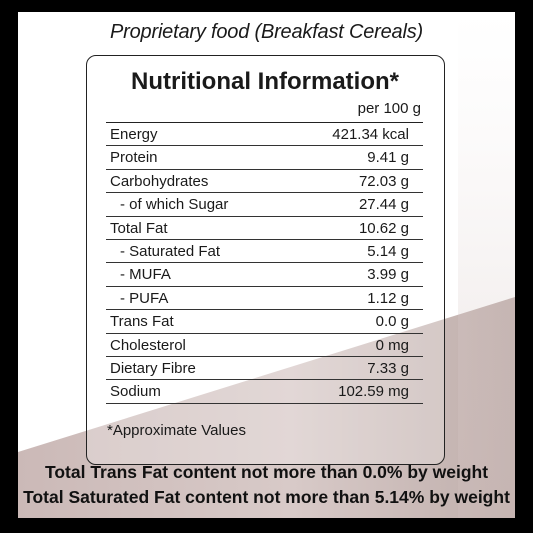 The image size is (533, 533). Describe the element at coordinates (383, 205) in the screenshot. I see `nutrient-value: 27.44 g` at that location.